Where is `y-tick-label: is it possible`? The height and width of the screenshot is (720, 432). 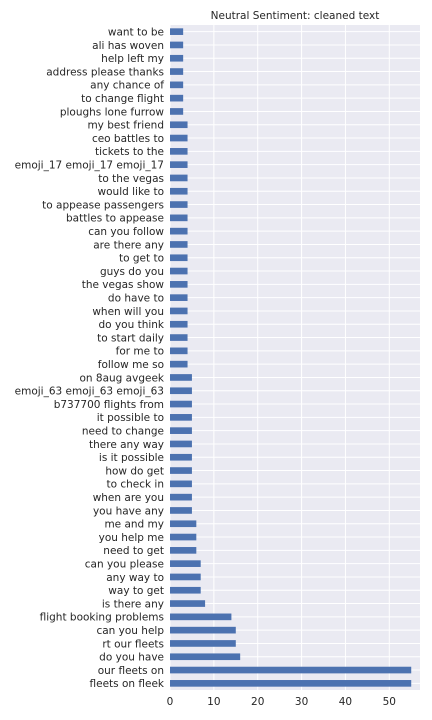
y-tick-label: is it possible is located at coordinates (131, 458).